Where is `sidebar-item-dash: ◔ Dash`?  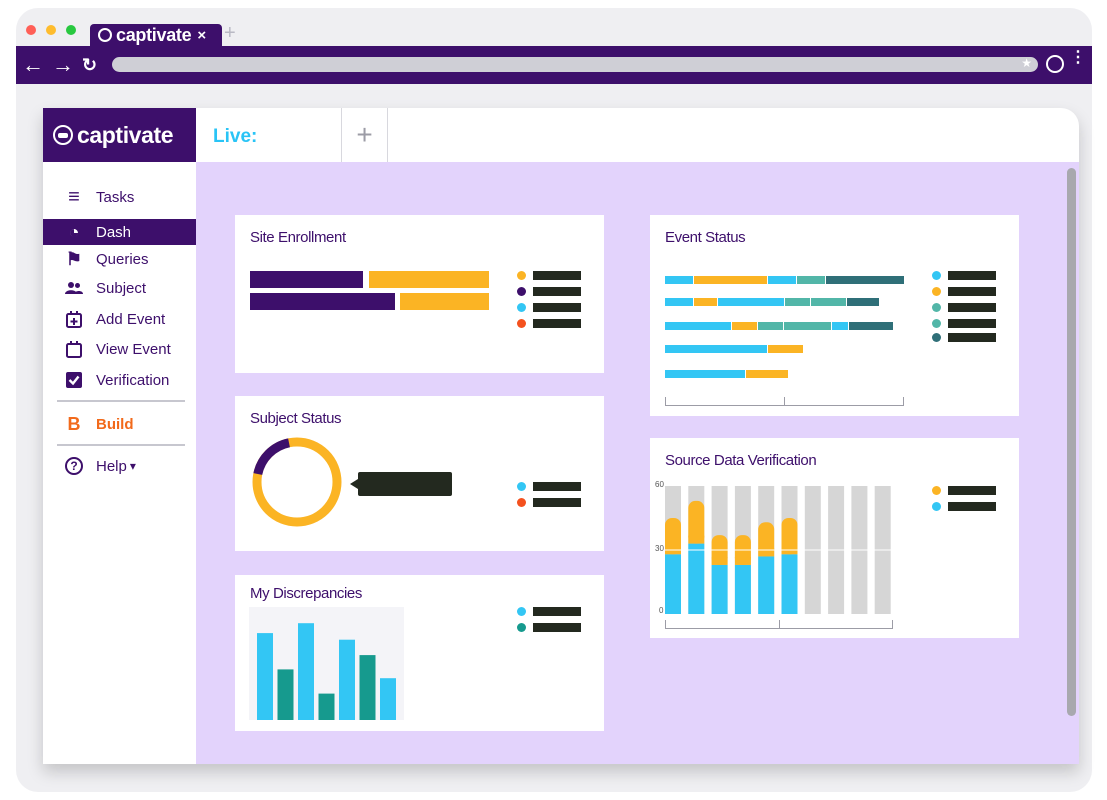 sidebar-item-dash: ◔ Dash is located at coordinates (119, 232).